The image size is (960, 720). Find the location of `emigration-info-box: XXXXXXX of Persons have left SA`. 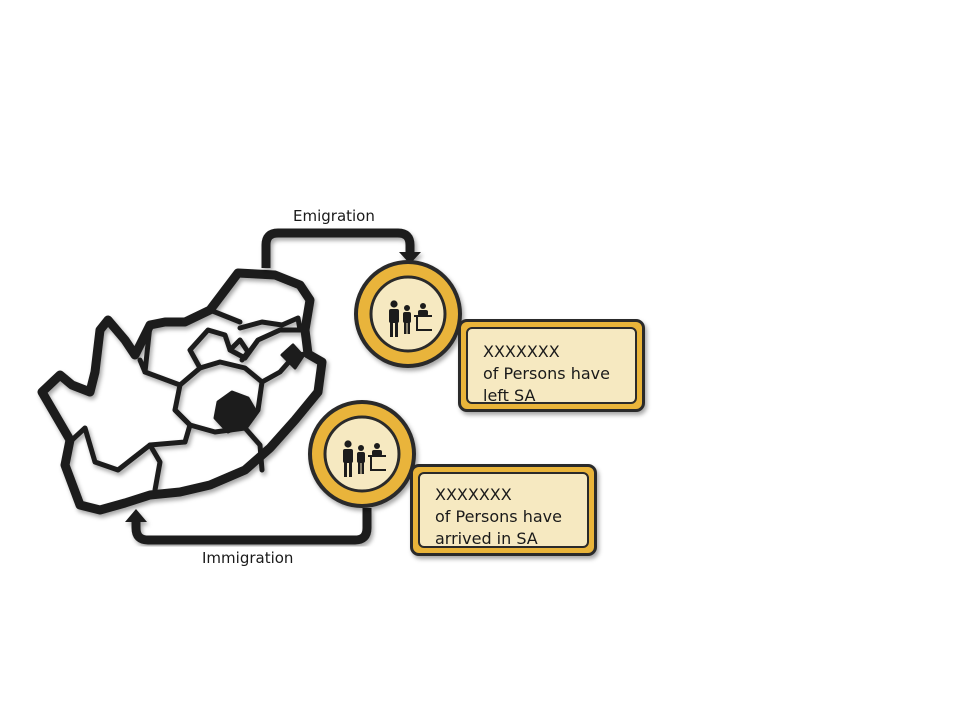

emigration-info-box: XXXXXXX of Persons have left SA is located at coordinates (551, 365).